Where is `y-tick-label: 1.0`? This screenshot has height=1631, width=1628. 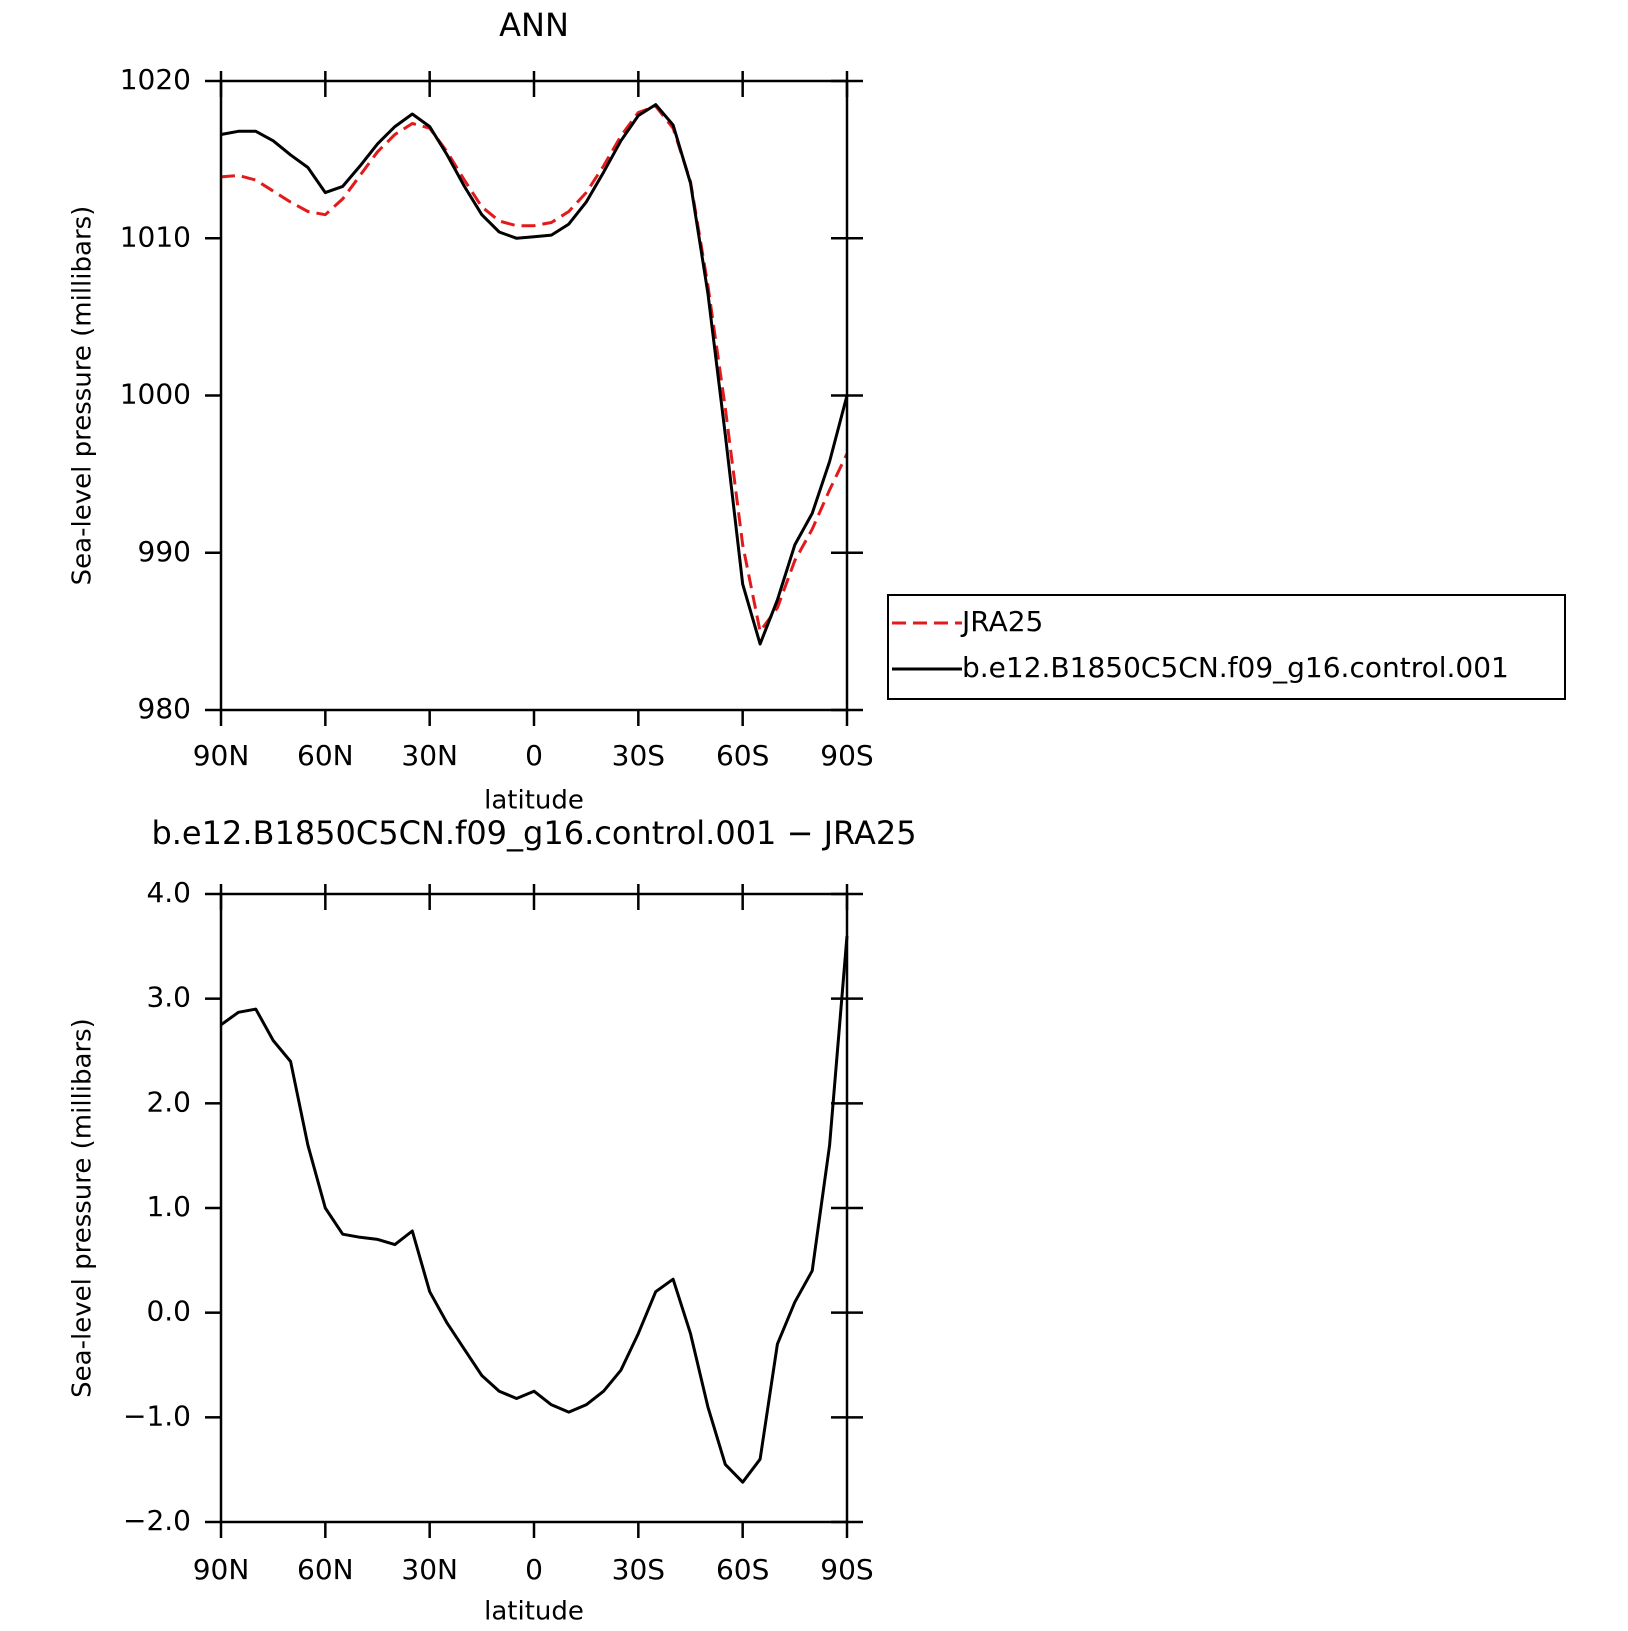
y-tick-label: 1.0 is located at coordinates (168, 1206).